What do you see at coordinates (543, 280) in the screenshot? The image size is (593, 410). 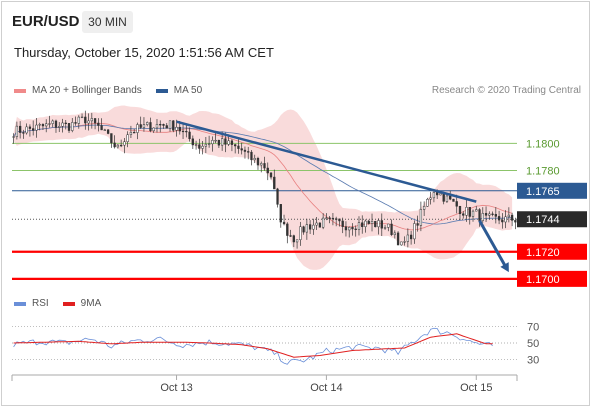 I see `level-label-text: 1.1700` at bounding box center [543, 280].